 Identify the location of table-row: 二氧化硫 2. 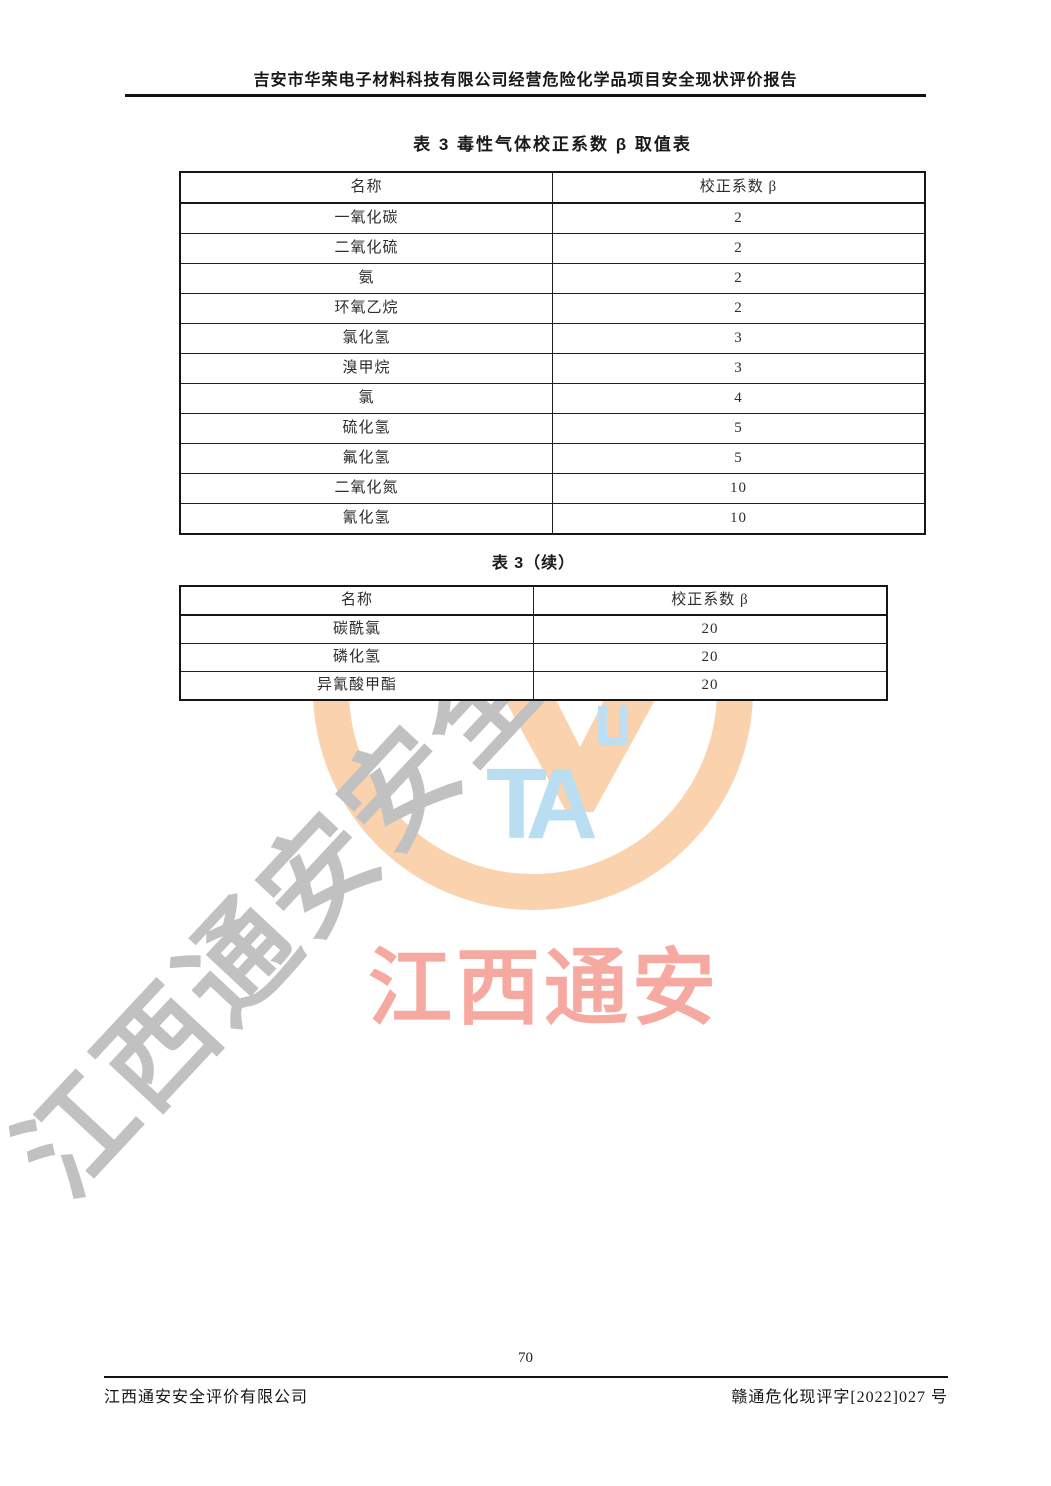
(552, 248).